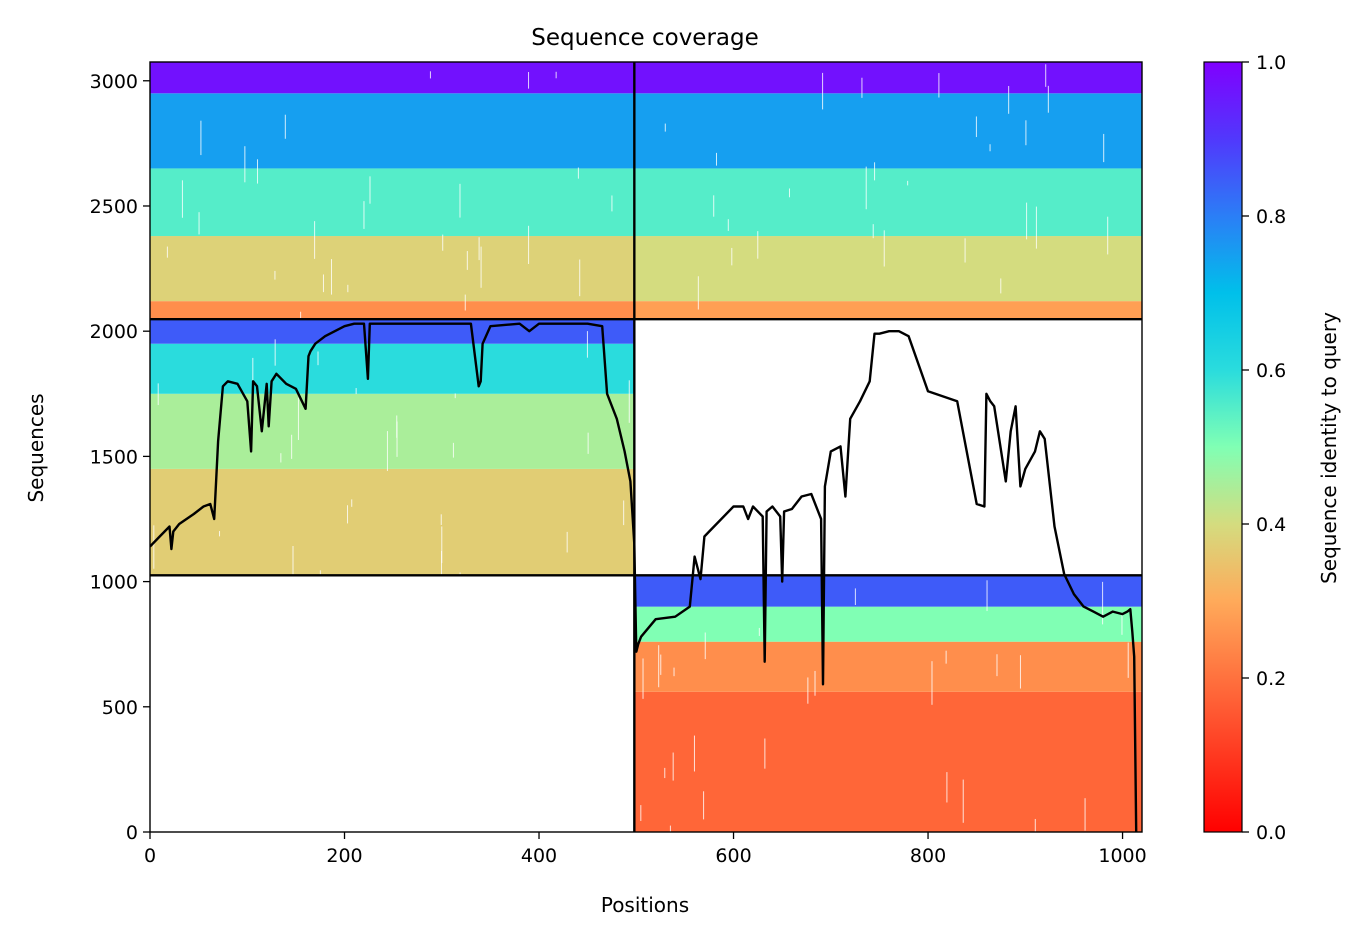 The height and width of the screenshot is (939, 1364). Describe the element at coordinates (344, 856) in the screenshot. I see `x-tick-label: 200` at that location.